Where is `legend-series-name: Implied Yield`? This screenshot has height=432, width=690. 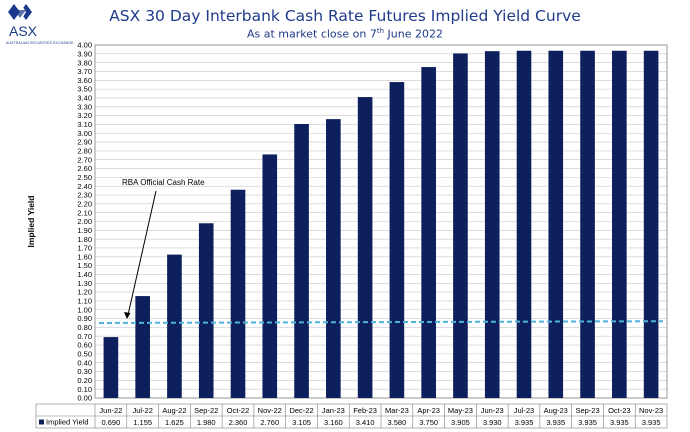
legend-series-name: Implied Yield is located at coordinates (67, 422).